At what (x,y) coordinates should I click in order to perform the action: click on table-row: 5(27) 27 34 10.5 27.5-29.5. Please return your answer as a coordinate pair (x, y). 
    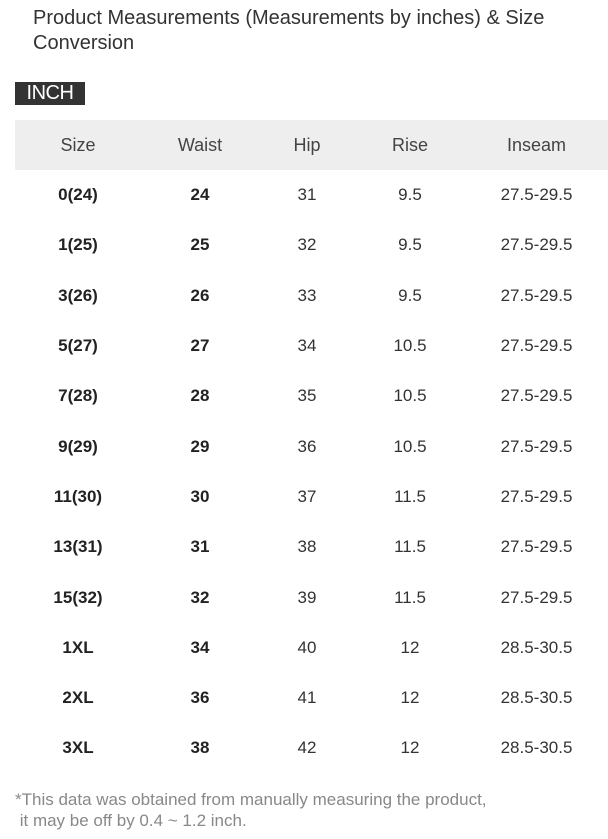
    Looking at the image, I should click on (311, 346).